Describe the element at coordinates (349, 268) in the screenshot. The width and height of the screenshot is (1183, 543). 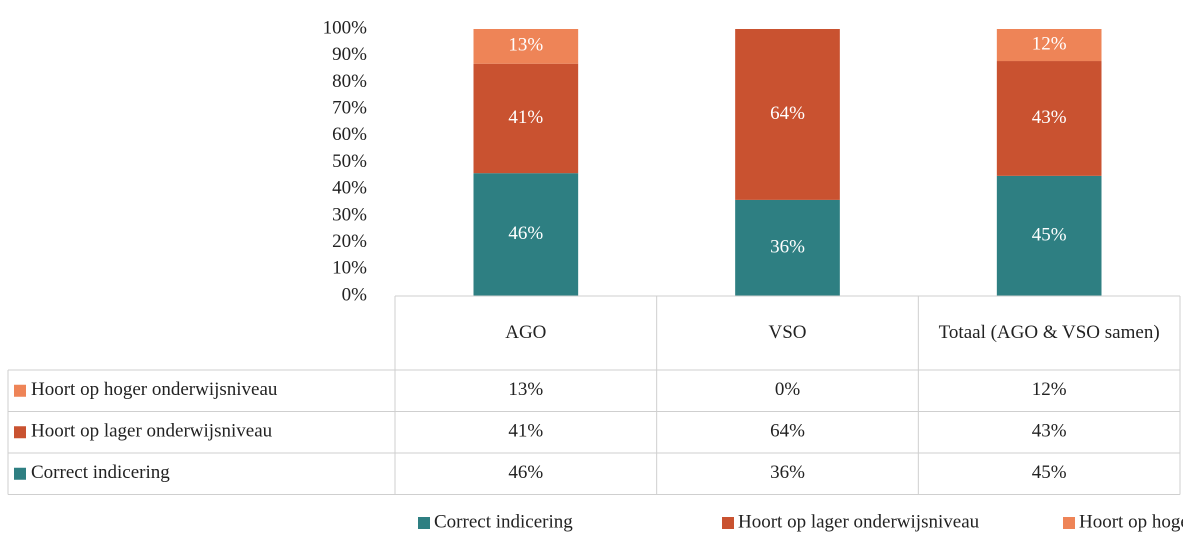
I see `y-tick-label: 10%` at that location.